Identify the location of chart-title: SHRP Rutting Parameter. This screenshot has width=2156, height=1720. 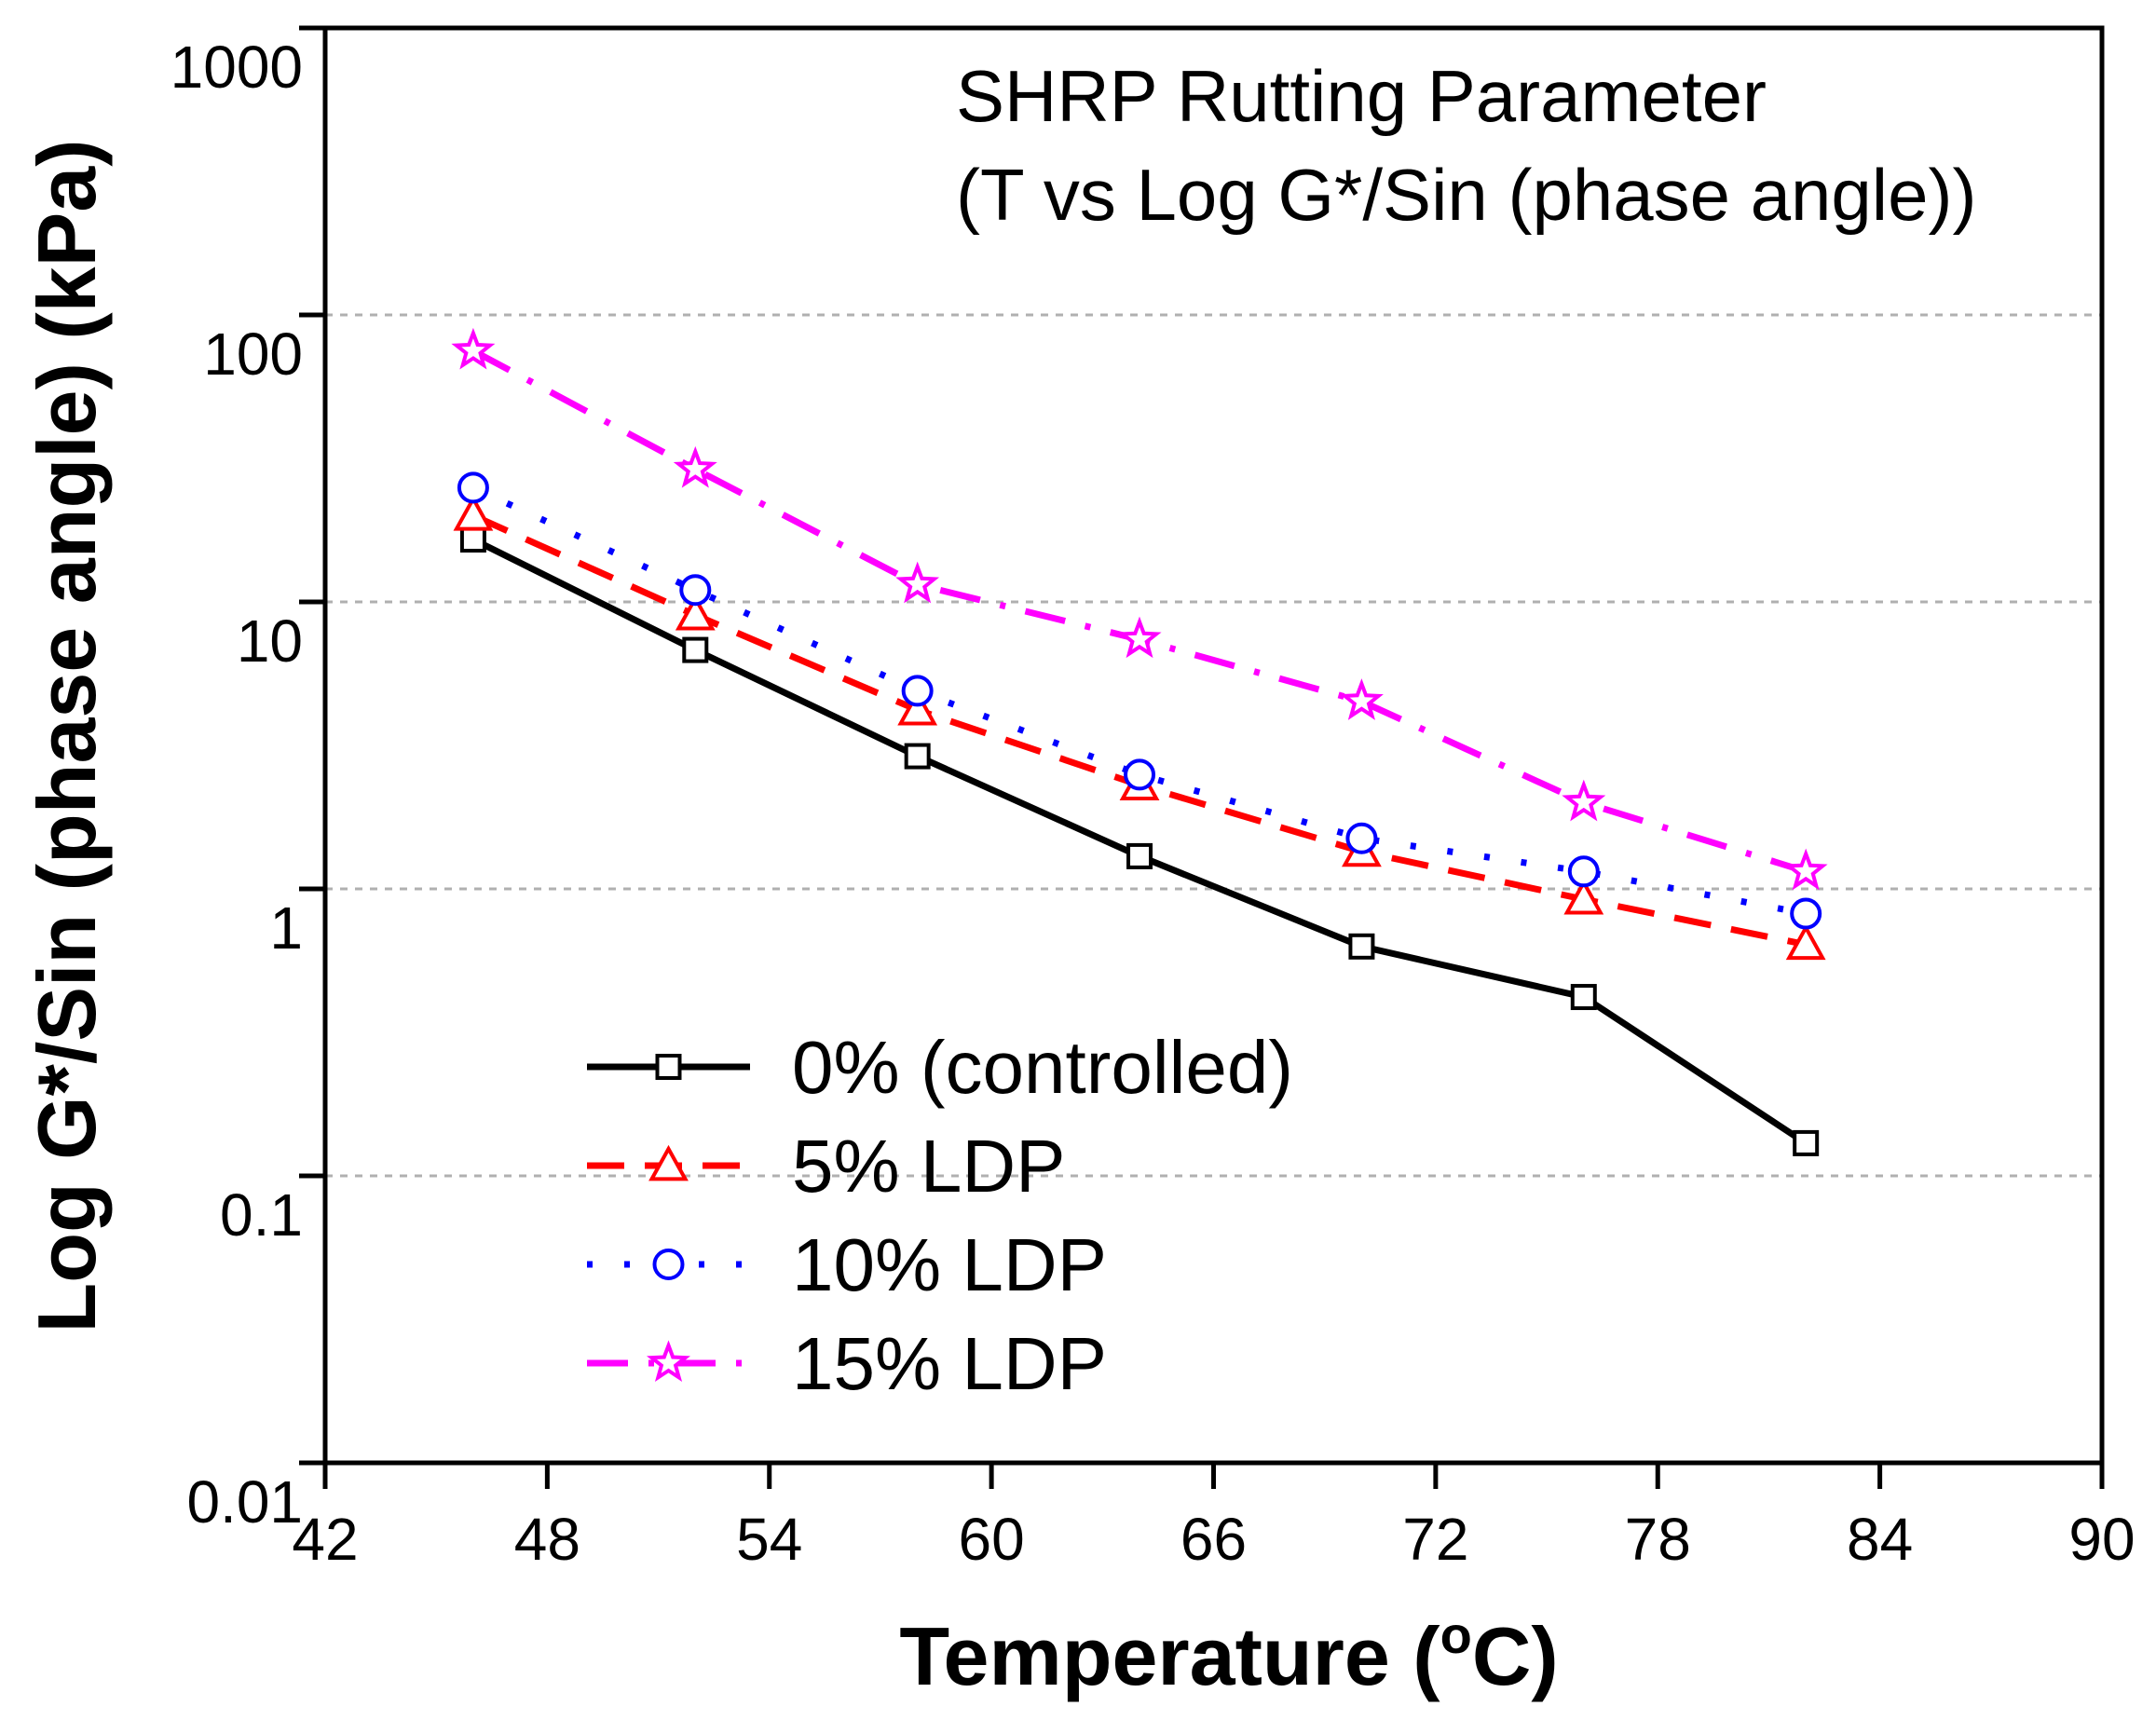
(1361, 96).